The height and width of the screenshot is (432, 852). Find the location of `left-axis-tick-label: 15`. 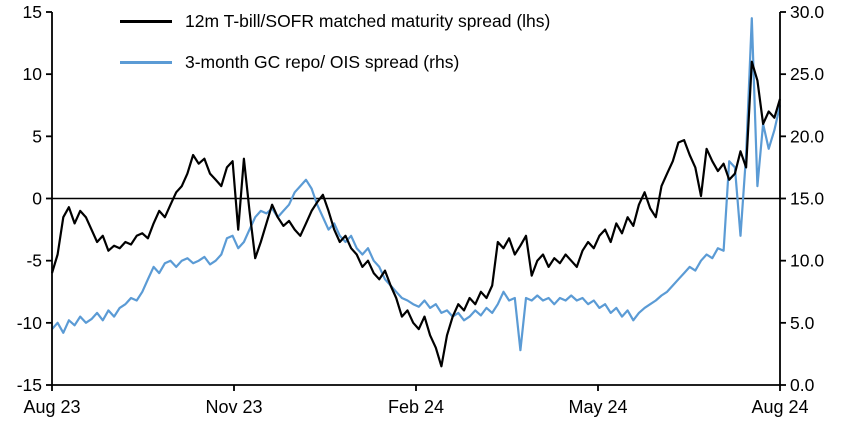

left-axis-tick-label: 15 is located at coordinates (32, 12).